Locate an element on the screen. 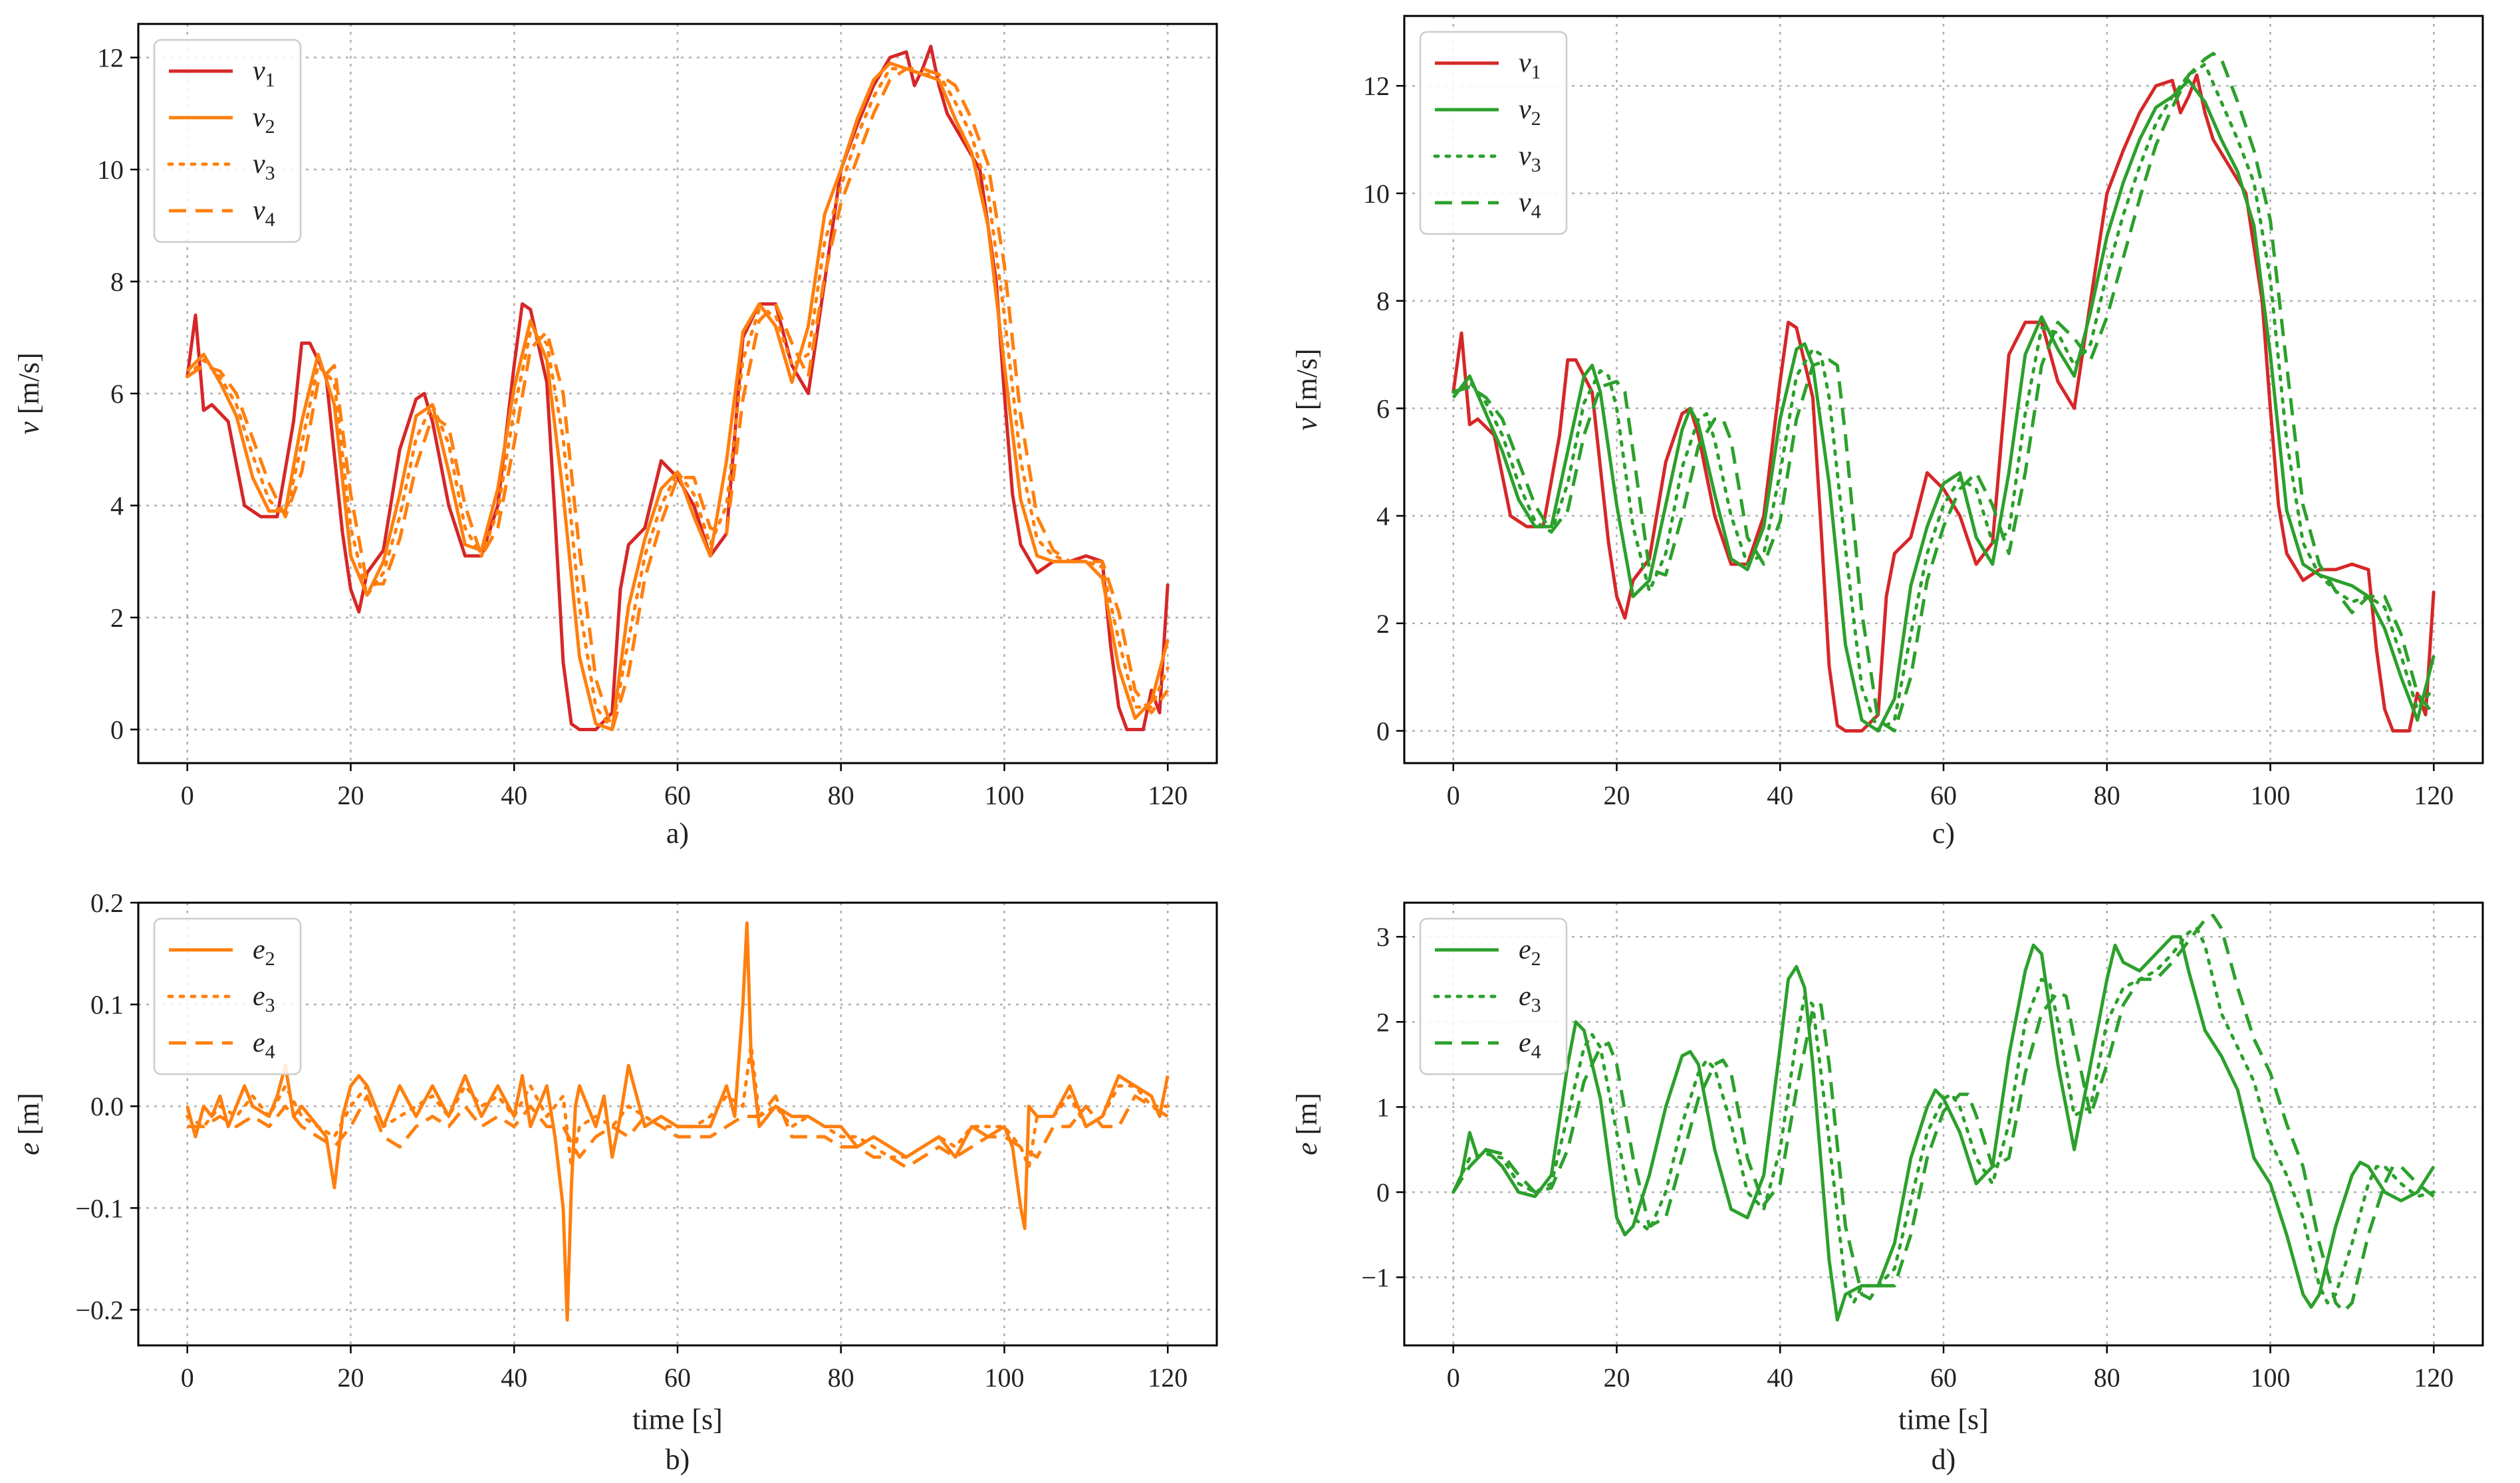  panel-a-y-axis-label: v [m/s] is located at coordinates (29, 393).